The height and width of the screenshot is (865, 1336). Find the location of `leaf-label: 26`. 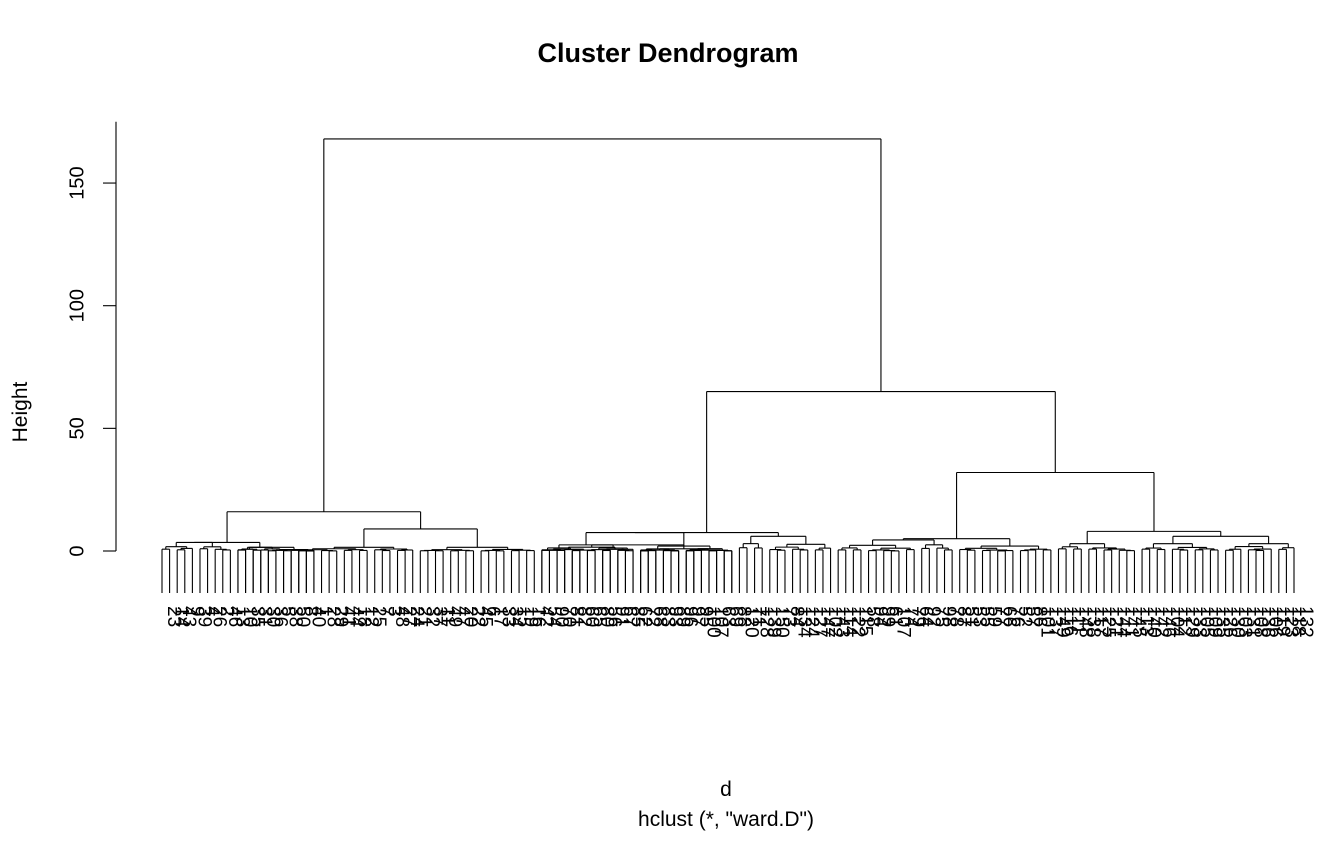

leaf-label: 26 is located at coordinates (219, 616).